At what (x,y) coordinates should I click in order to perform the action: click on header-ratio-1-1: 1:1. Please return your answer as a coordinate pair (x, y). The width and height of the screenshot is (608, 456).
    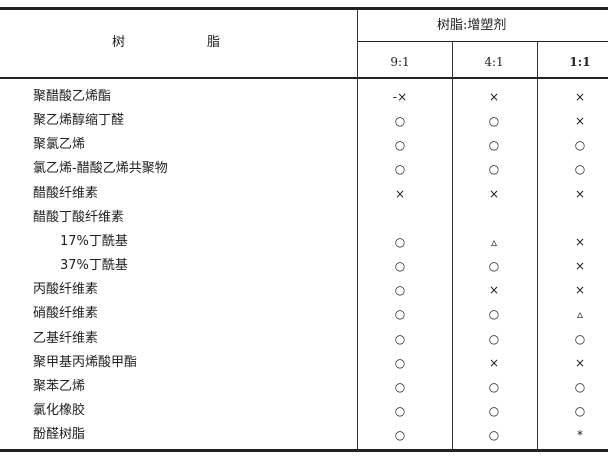
    Looking at the image, I should click on (580, 62).